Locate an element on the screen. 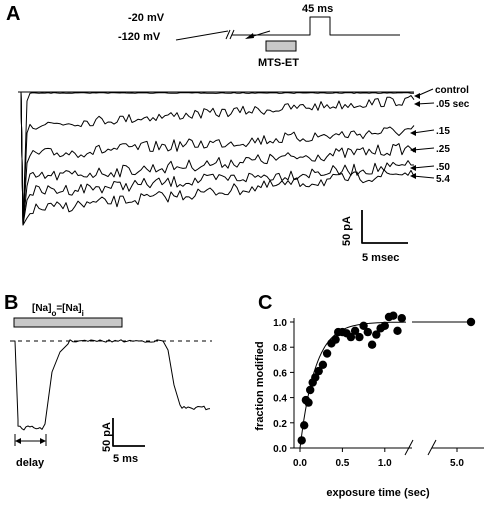 The width and height of the screenshot is (485, 505). delay-bracket is located at coordinates (30, 440).